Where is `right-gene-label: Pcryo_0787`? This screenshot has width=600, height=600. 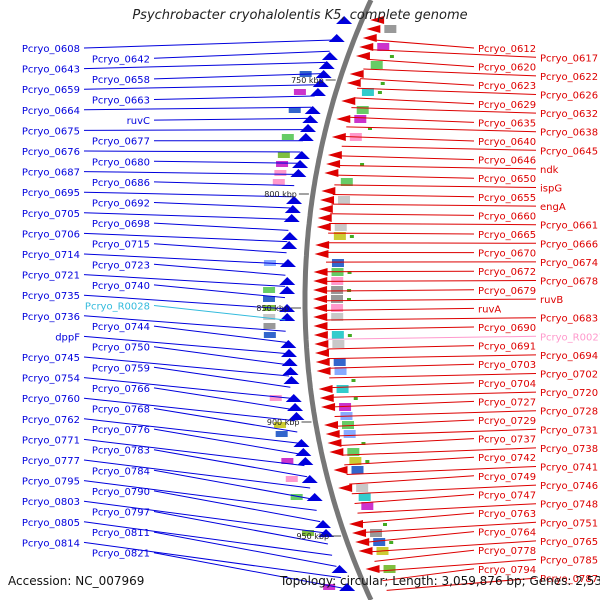 right-gene-label: Pcryo_0787 is located at coordinates (569, 579).